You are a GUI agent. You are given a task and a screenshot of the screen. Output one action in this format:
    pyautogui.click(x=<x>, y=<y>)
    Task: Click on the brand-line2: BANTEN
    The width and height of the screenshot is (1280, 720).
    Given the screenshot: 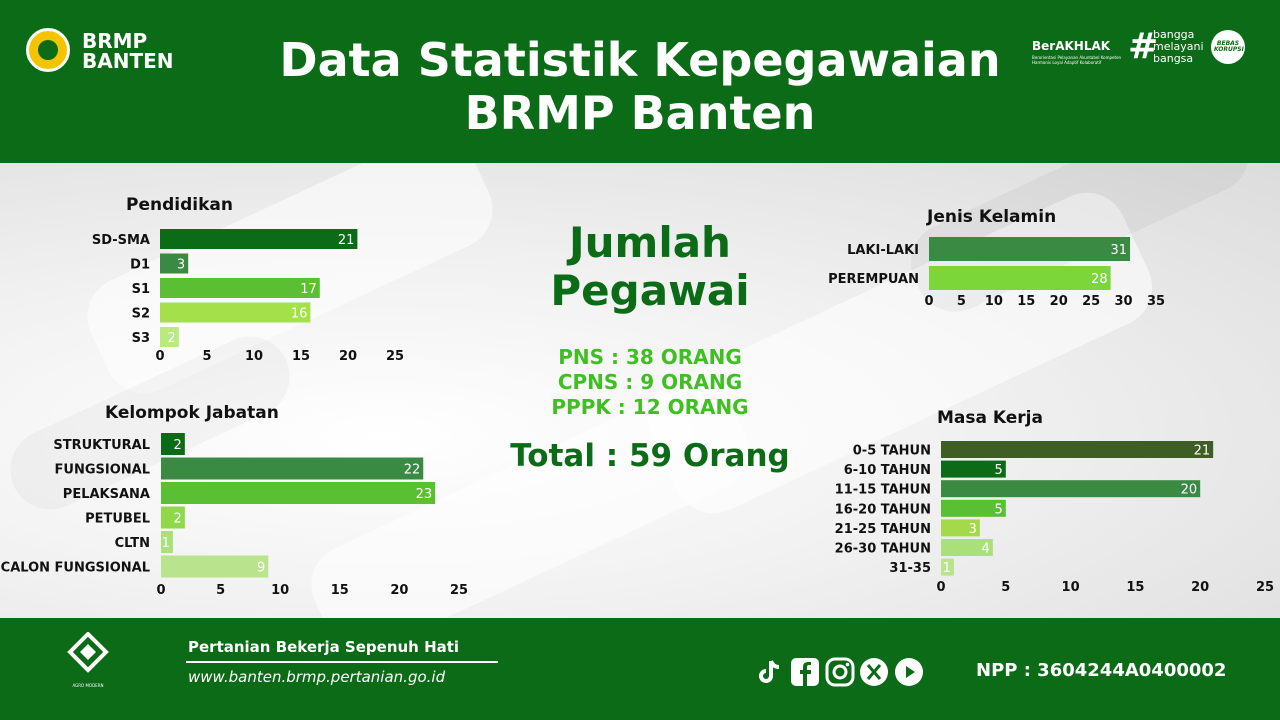 What is the action you would take?
    pyautogui.click(x=128, y=61)
    